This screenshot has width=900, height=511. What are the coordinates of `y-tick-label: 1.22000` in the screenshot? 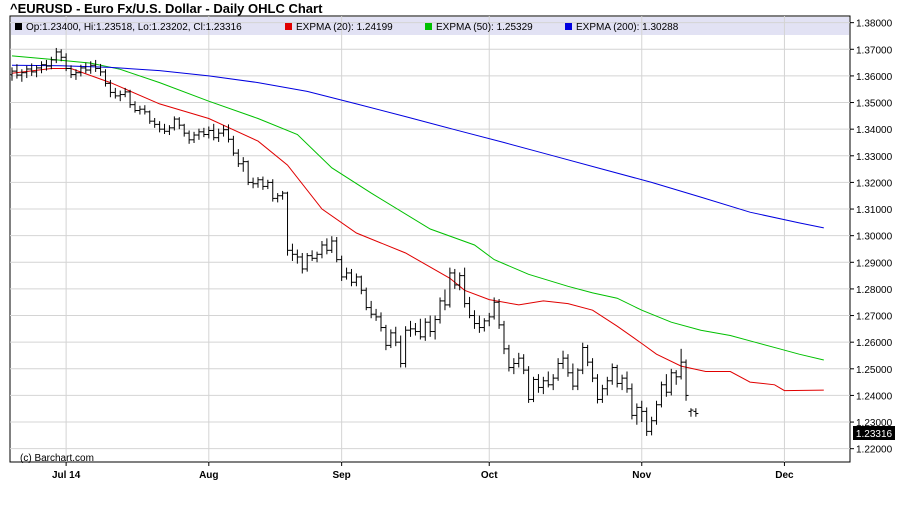 It's located at (874, 450).